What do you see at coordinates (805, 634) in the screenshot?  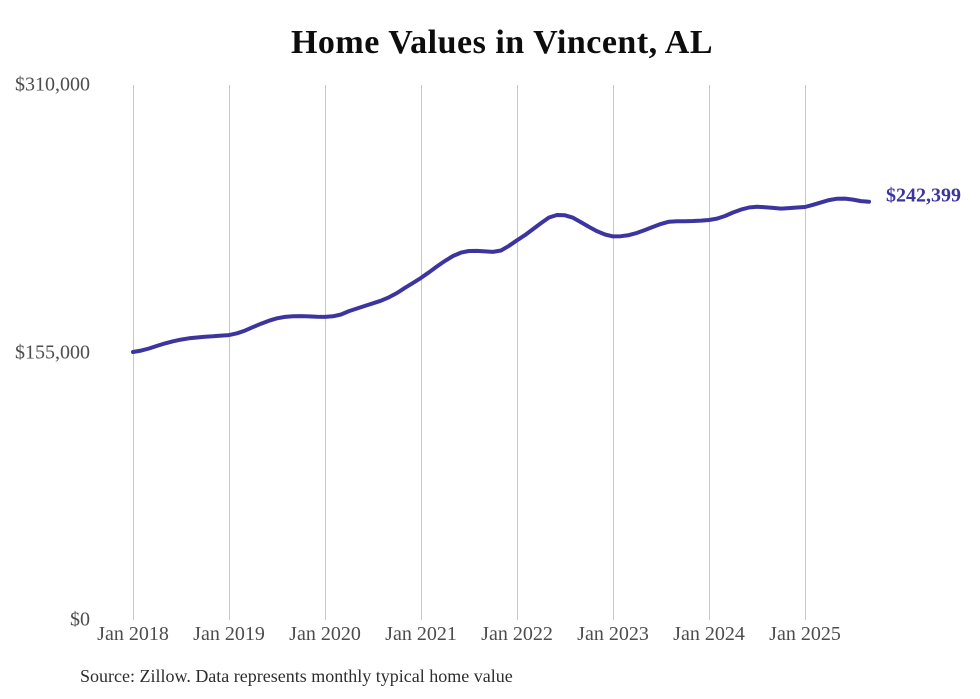 I see `x-tick-label: Jan 2025` at bounding box center [805, 634].